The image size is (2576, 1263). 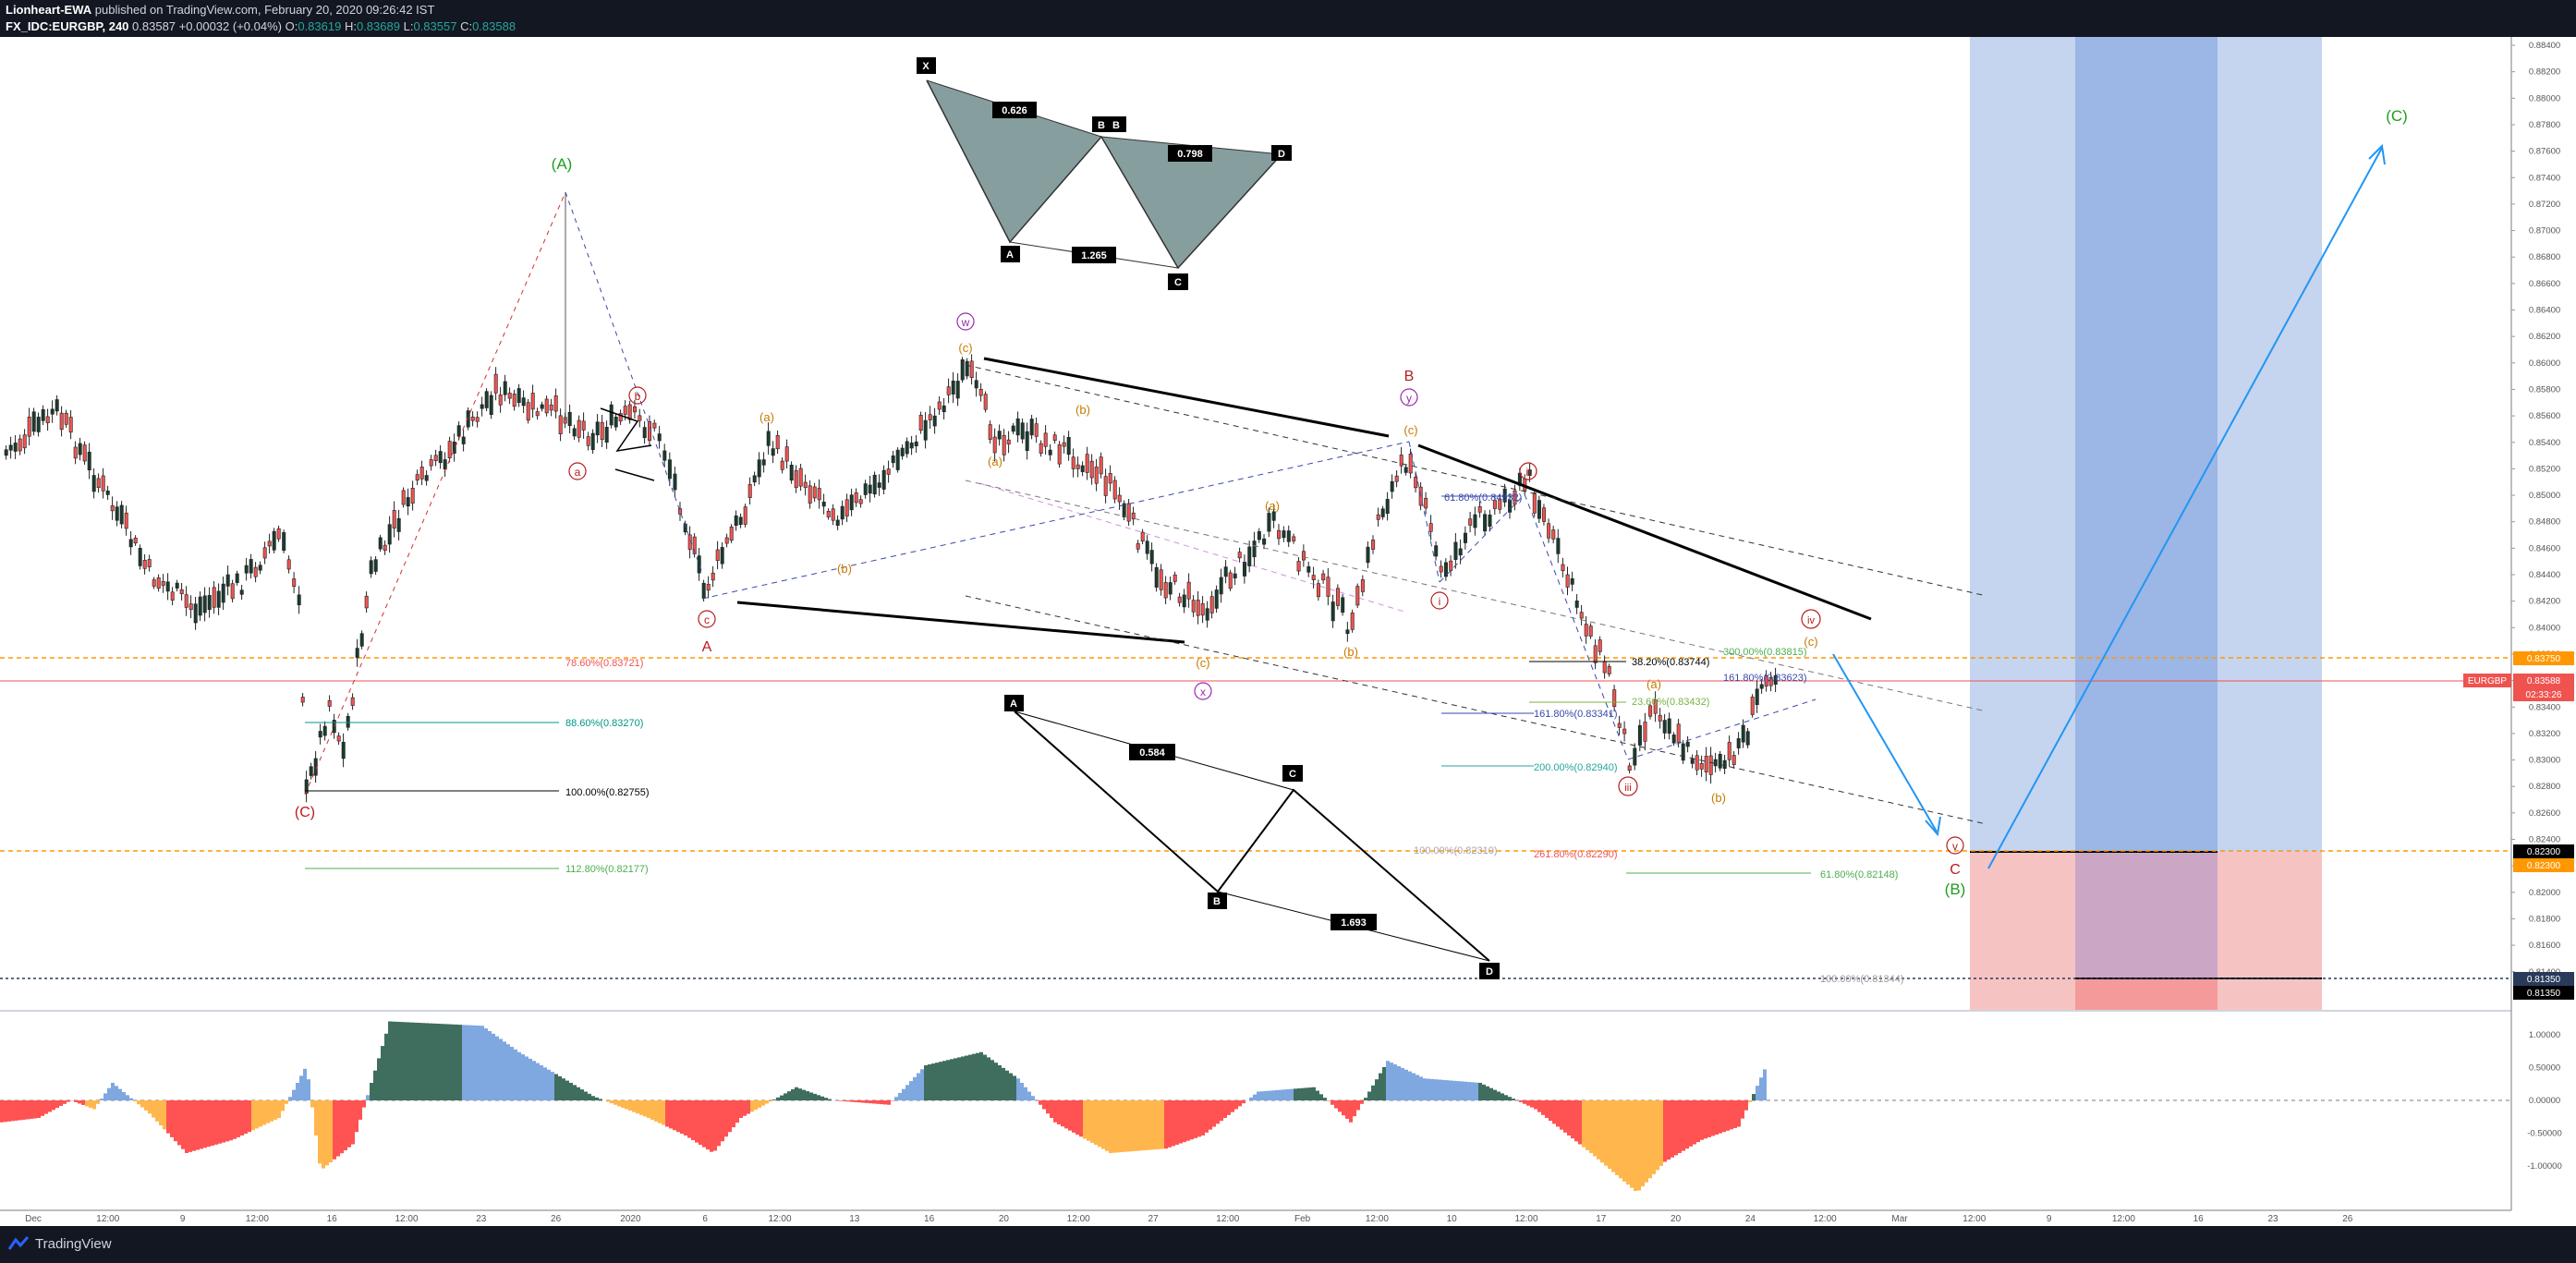 What do you see at coordinates (1653, 684) in the screenshot?
I see `wave-a-orange-4: (a)` at bounding box center [1653, 684].